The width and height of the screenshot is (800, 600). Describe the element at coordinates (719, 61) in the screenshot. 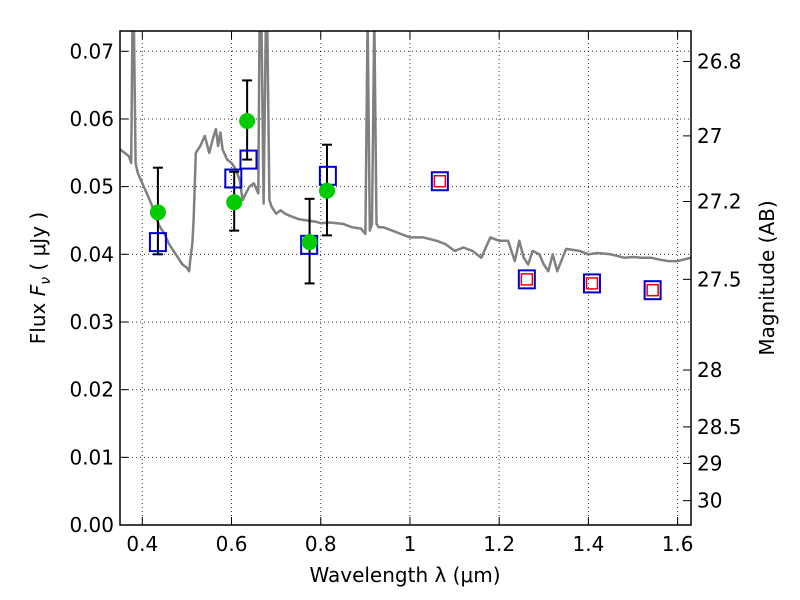

I see `y2-tick-label: 26.8` at that location.